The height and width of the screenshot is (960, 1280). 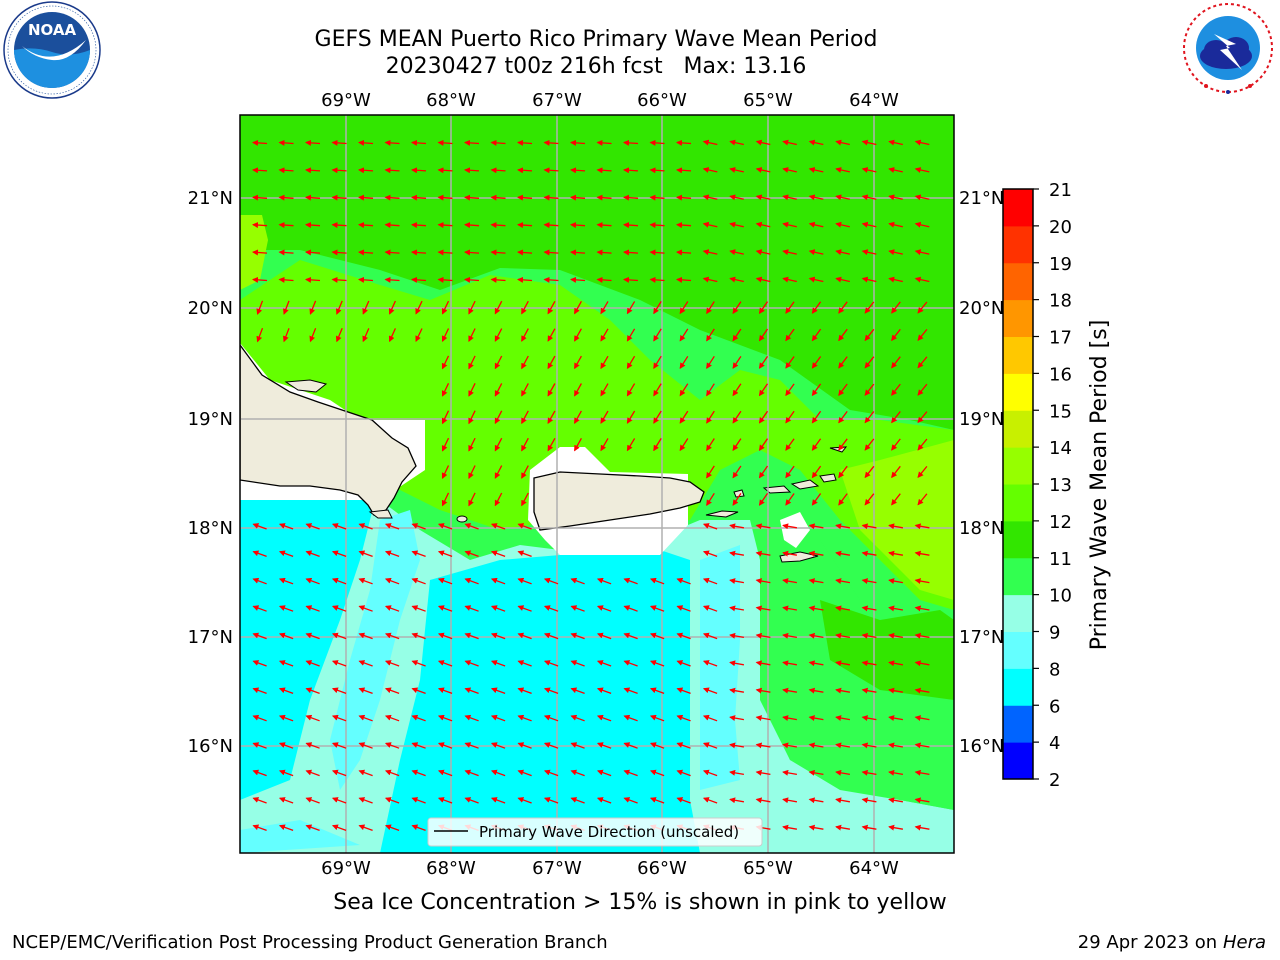 What do you see at coordinates (52, 30) in the screenshot?
I see `noaa-logo-text: NOAA` at bounding box center [52, 30].